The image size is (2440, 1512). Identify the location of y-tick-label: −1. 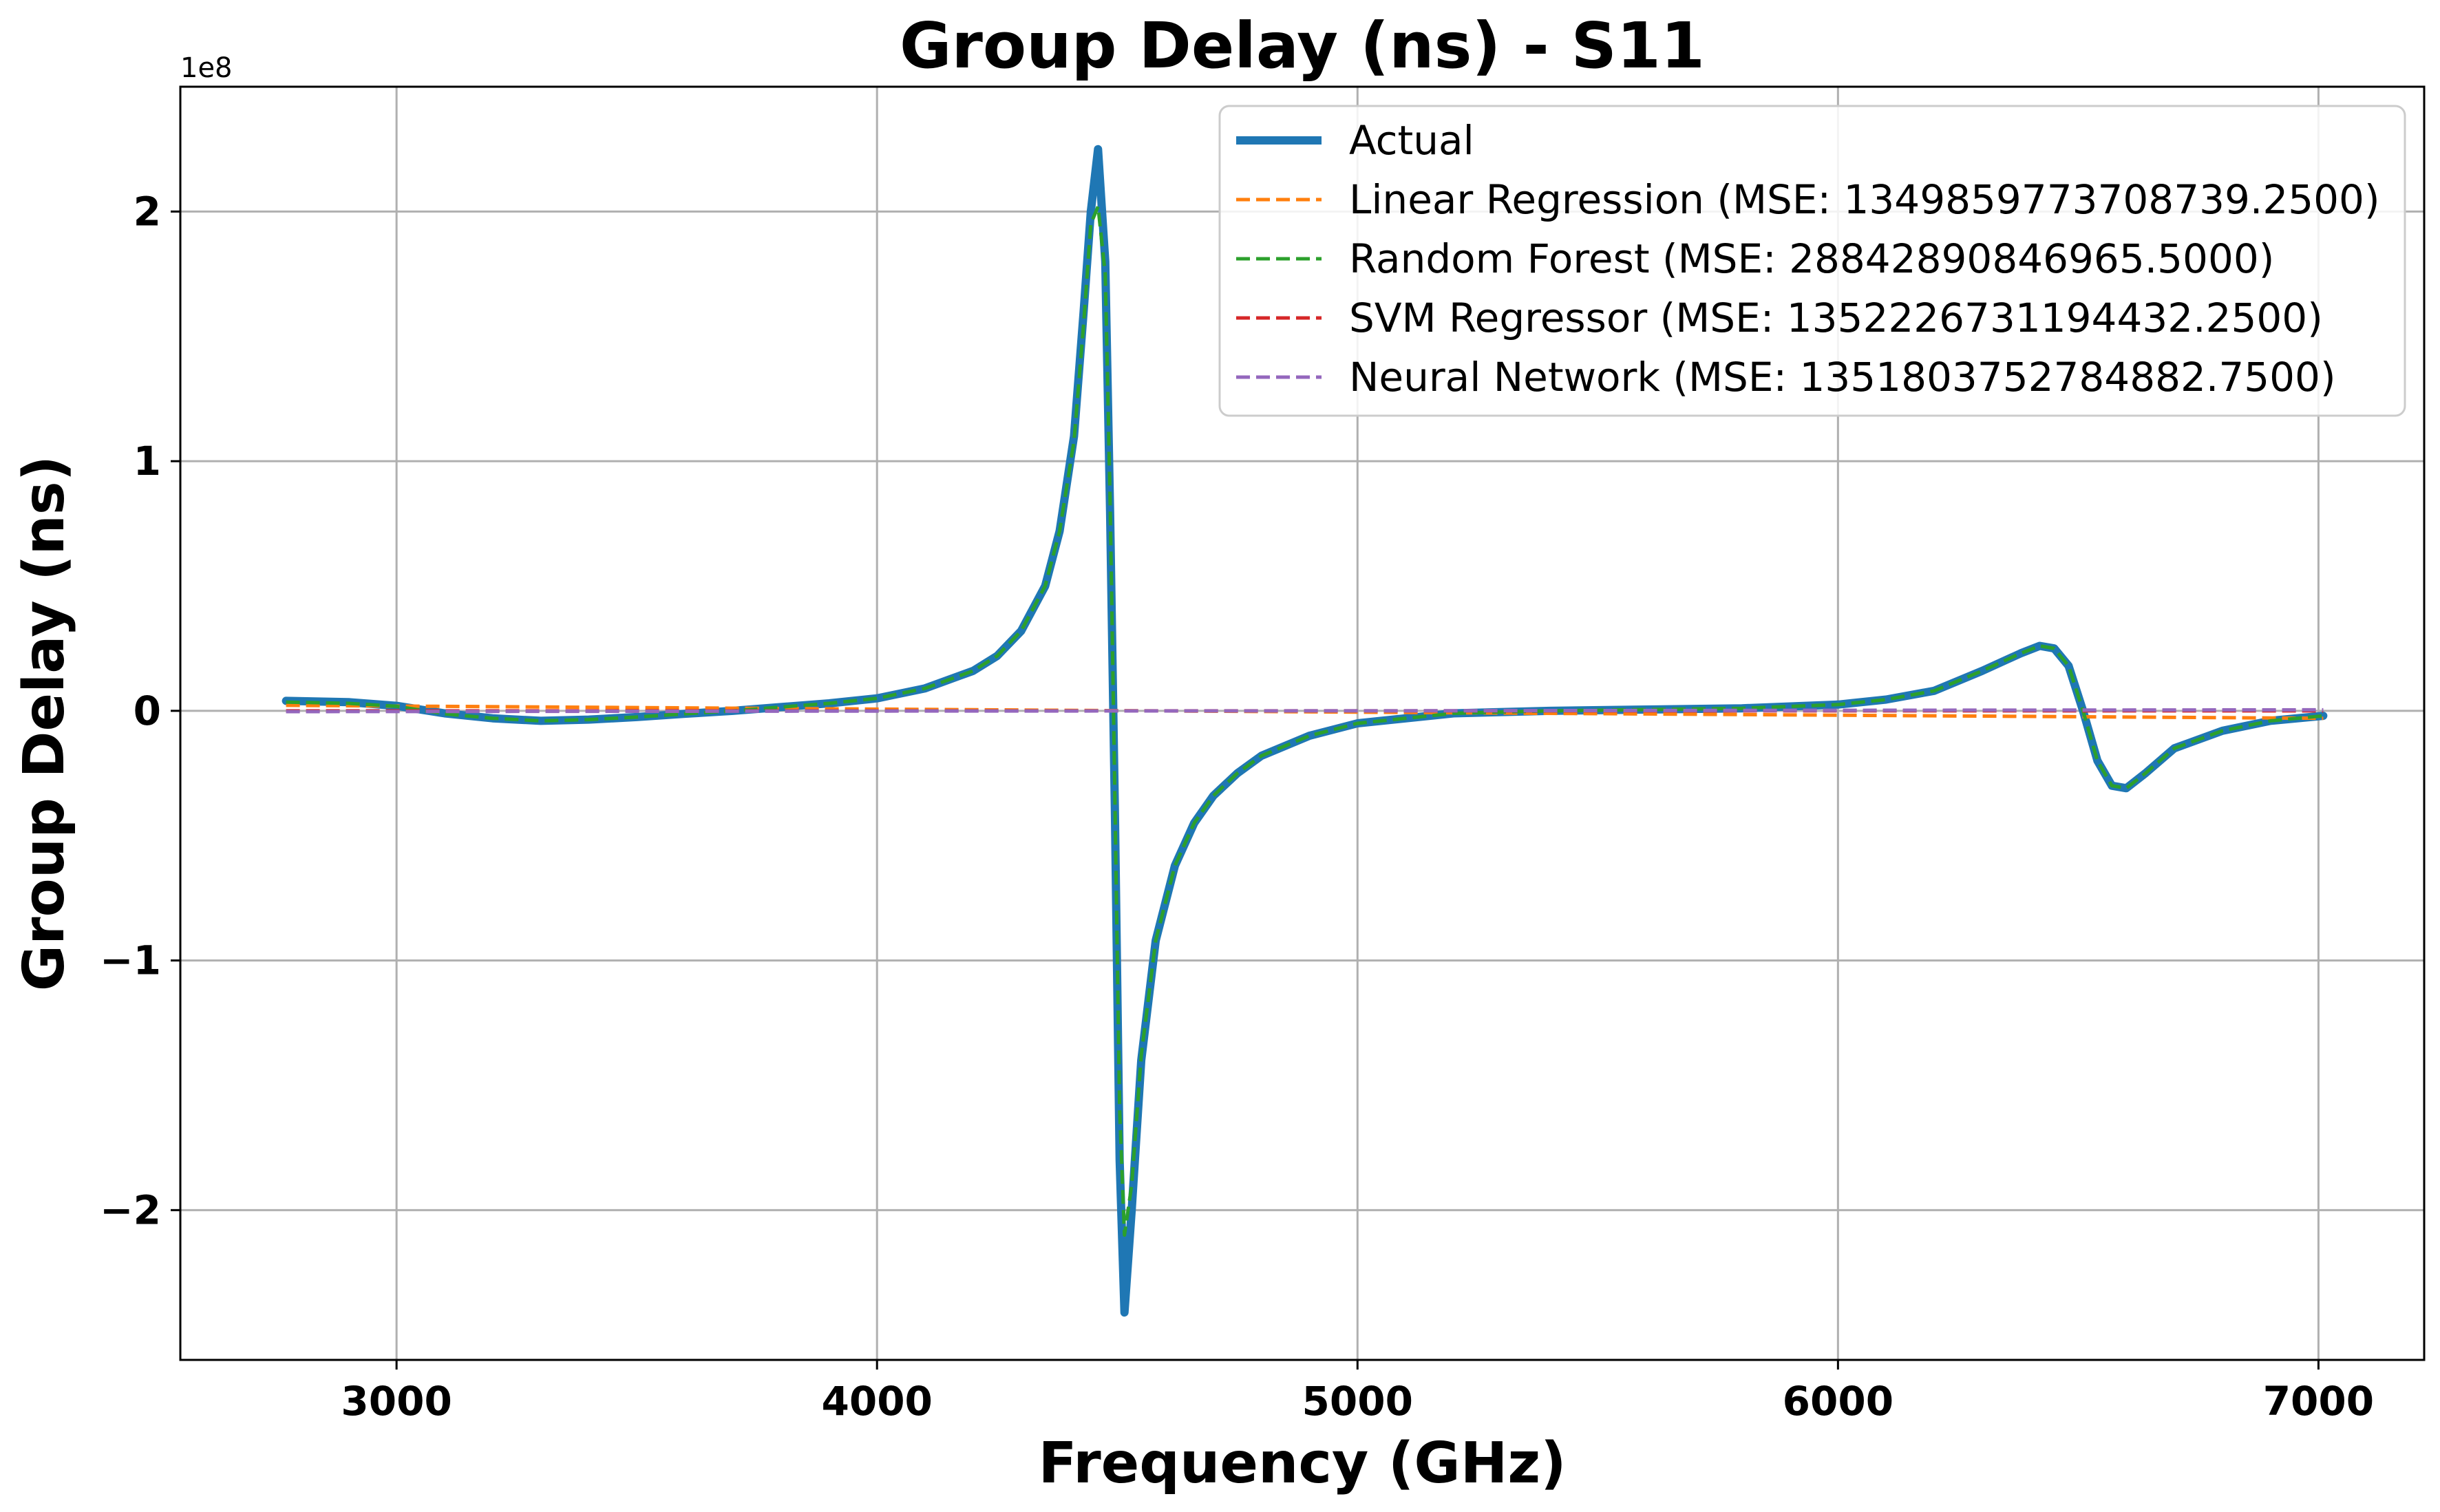
(130, 960).